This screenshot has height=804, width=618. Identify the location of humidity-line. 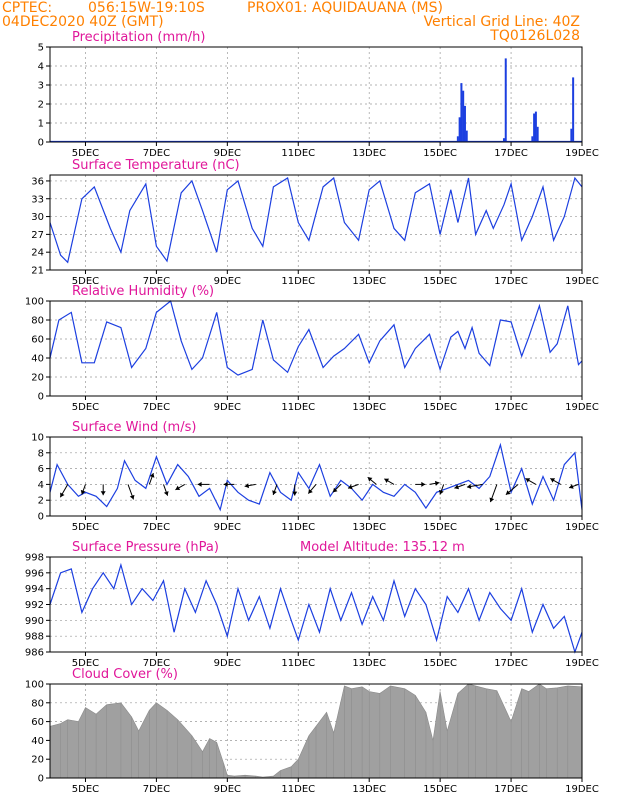
(316, 337).